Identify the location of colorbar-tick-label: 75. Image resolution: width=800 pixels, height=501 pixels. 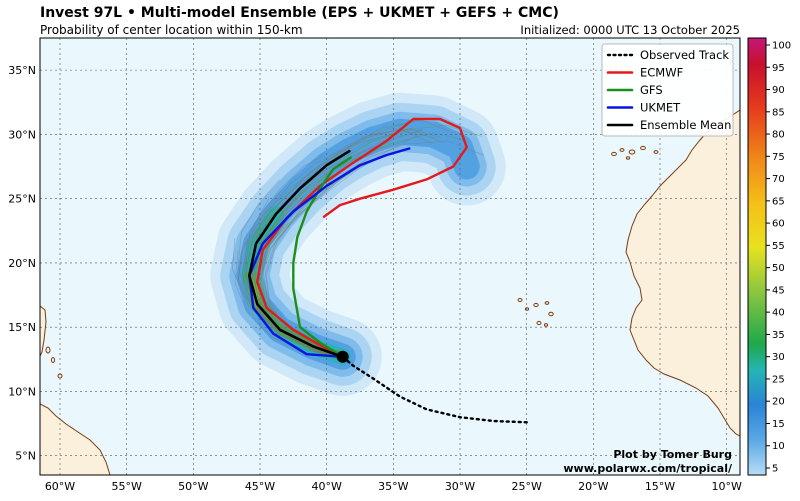
(778, 157).